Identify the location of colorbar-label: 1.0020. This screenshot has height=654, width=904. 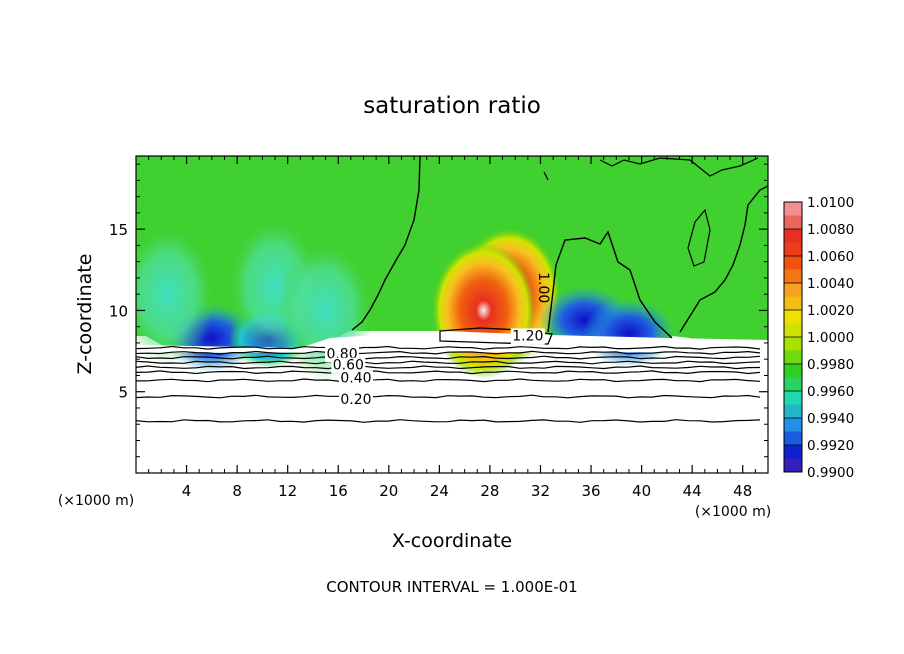
(830, 311).